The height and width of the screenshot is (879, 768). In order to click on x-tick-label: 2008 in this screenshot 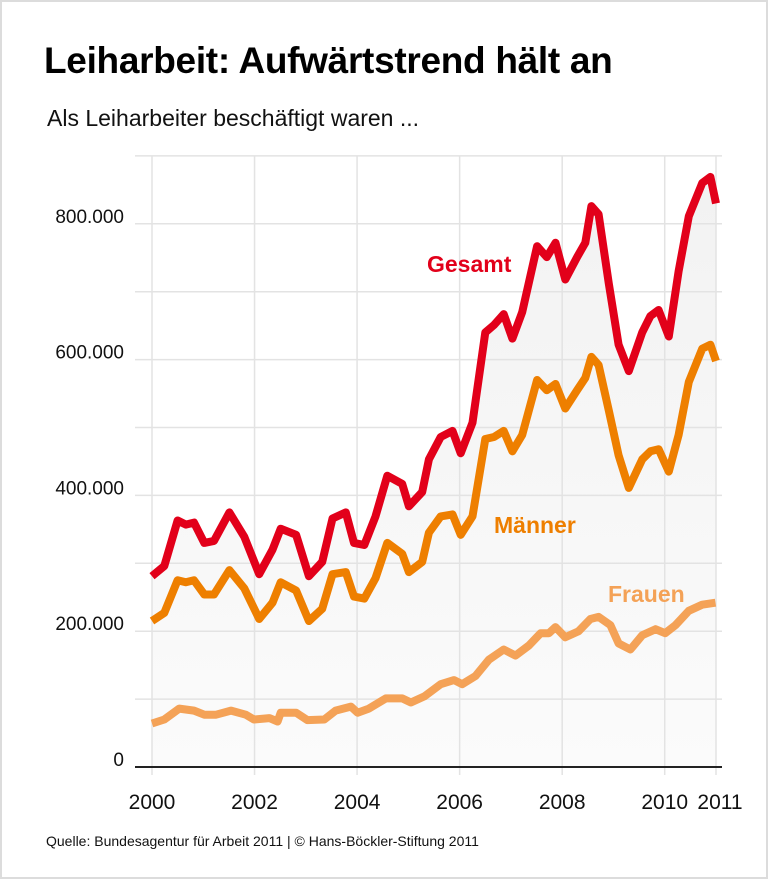, I will do `click(562, 802)`.